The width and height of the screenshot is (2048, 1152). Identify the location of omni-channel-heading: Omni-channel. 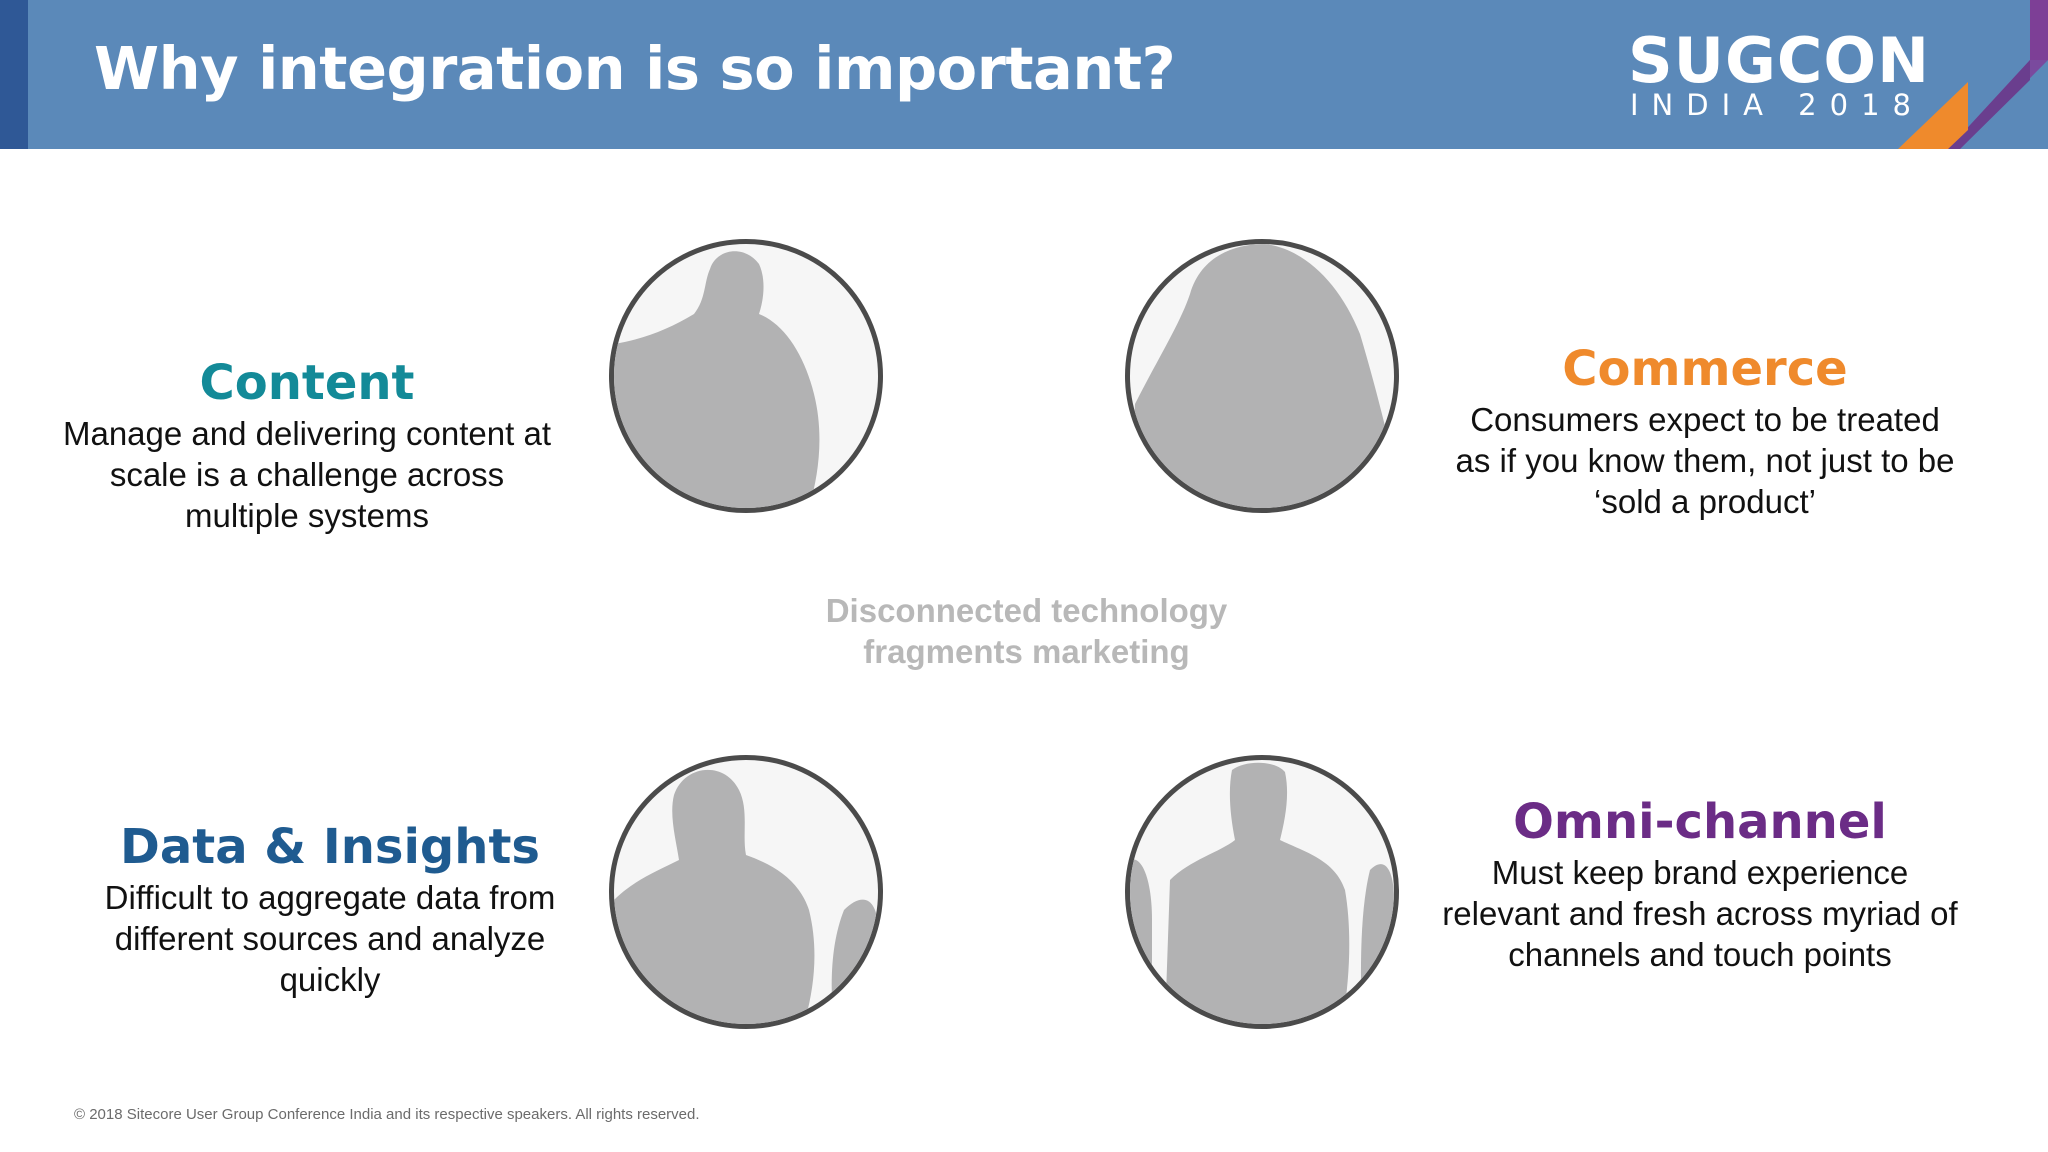
(1700, 822).